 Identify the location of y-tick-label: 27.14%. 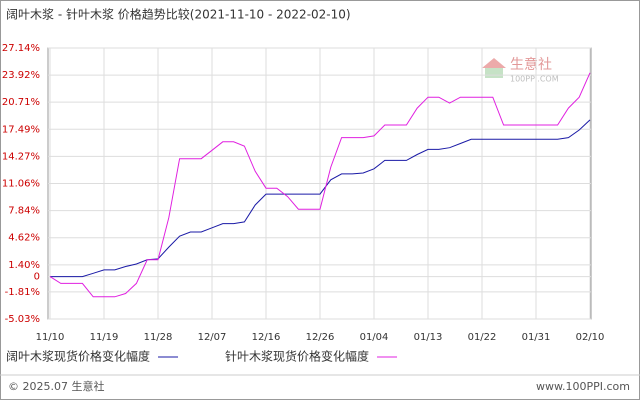
(21, 48).